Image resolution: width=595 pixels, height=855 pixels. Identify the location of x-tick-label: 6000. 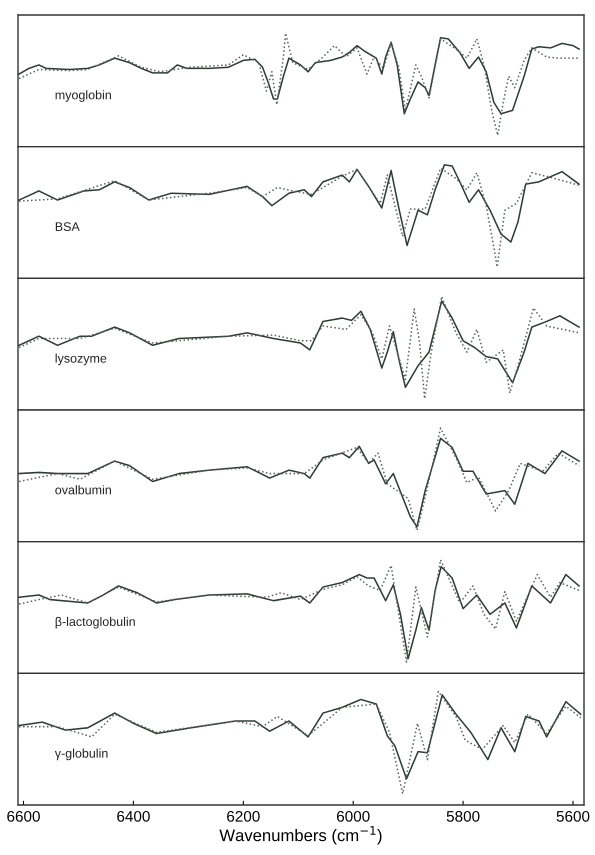
(353, 816).